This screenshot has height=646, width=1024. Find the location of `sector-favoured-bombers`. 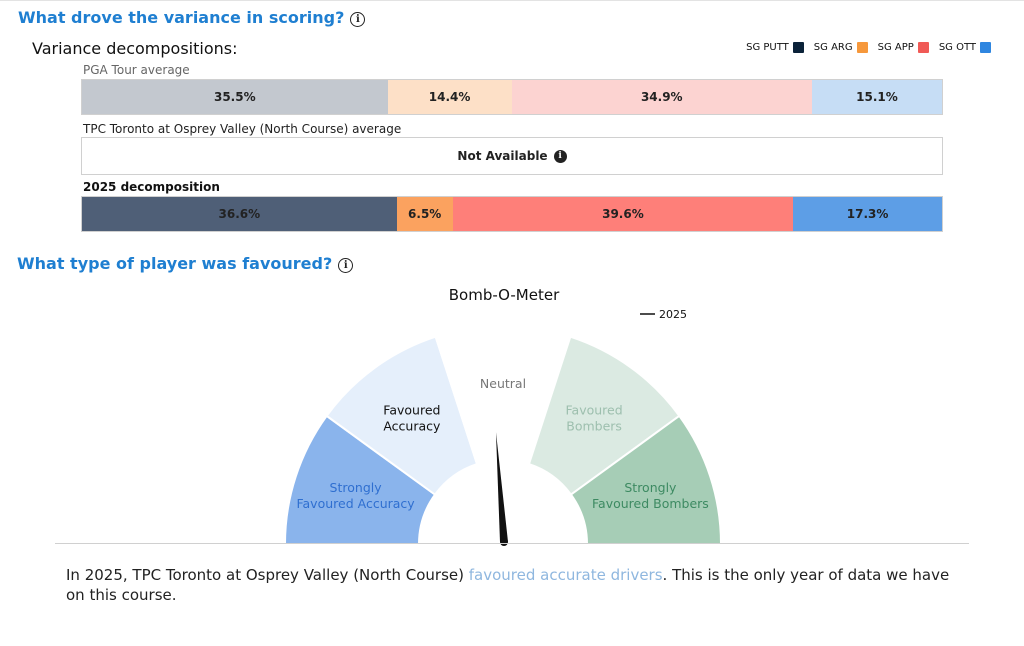

sector-favoured-bombers is located at coordinates (604, 416).